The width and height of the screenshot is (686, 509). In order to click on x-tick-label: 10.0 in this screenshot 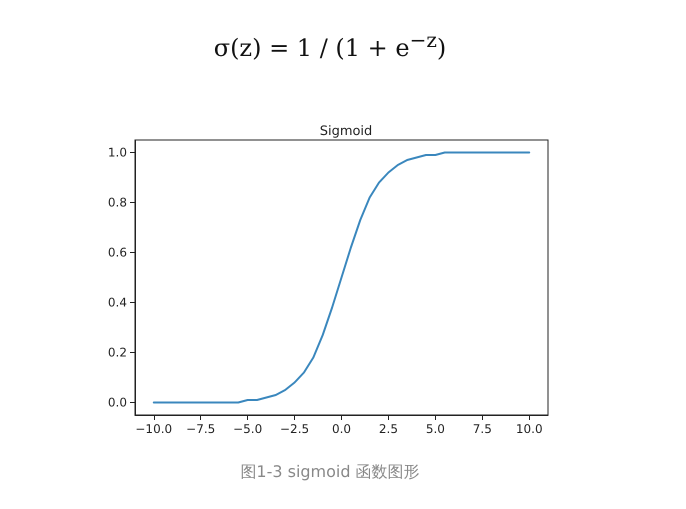, I will do `click(529, 429)`.